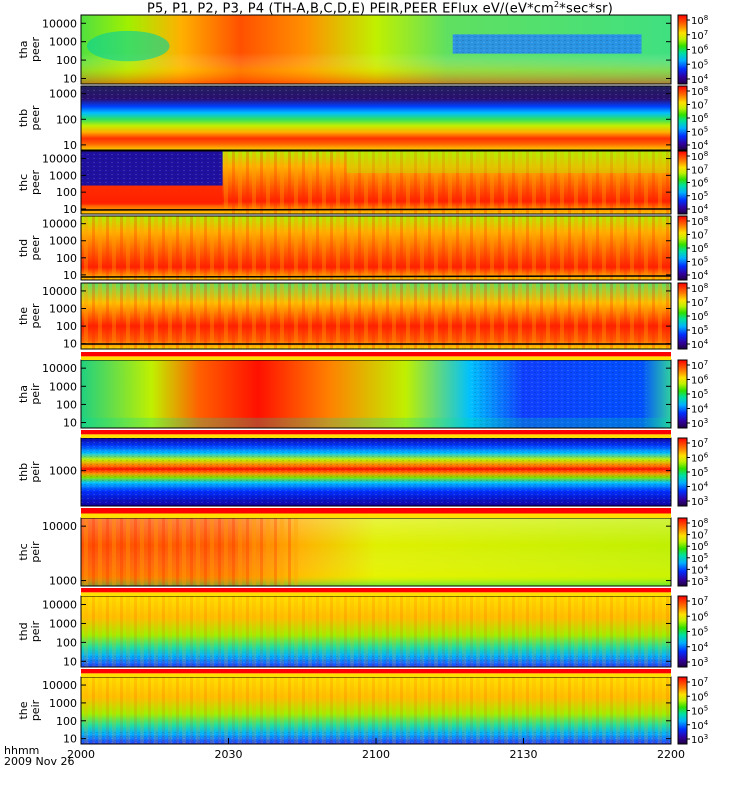  Describe the element at coordinates (39, 761) in the screenshot. I see `date-label: 2009 Nov 26` at that location.